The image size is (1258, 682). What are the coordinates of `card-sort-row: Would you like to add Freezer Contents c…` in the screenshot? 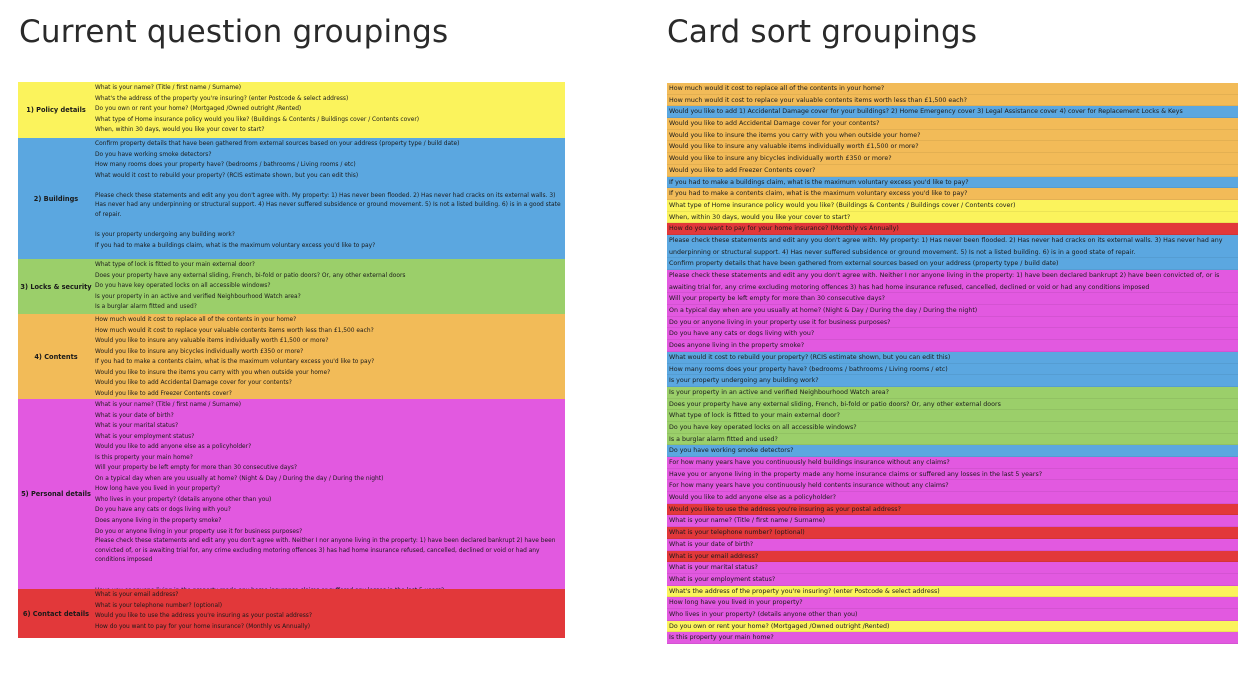 It's located at (952, 170).